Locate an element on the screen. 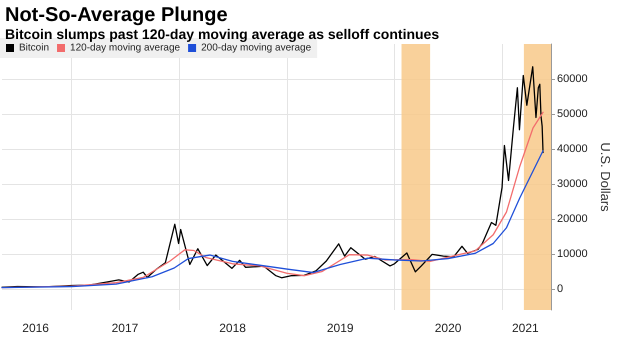 The image size is (620, 348). legend-label: 120-day moving average is located at coordinates (125, 48).